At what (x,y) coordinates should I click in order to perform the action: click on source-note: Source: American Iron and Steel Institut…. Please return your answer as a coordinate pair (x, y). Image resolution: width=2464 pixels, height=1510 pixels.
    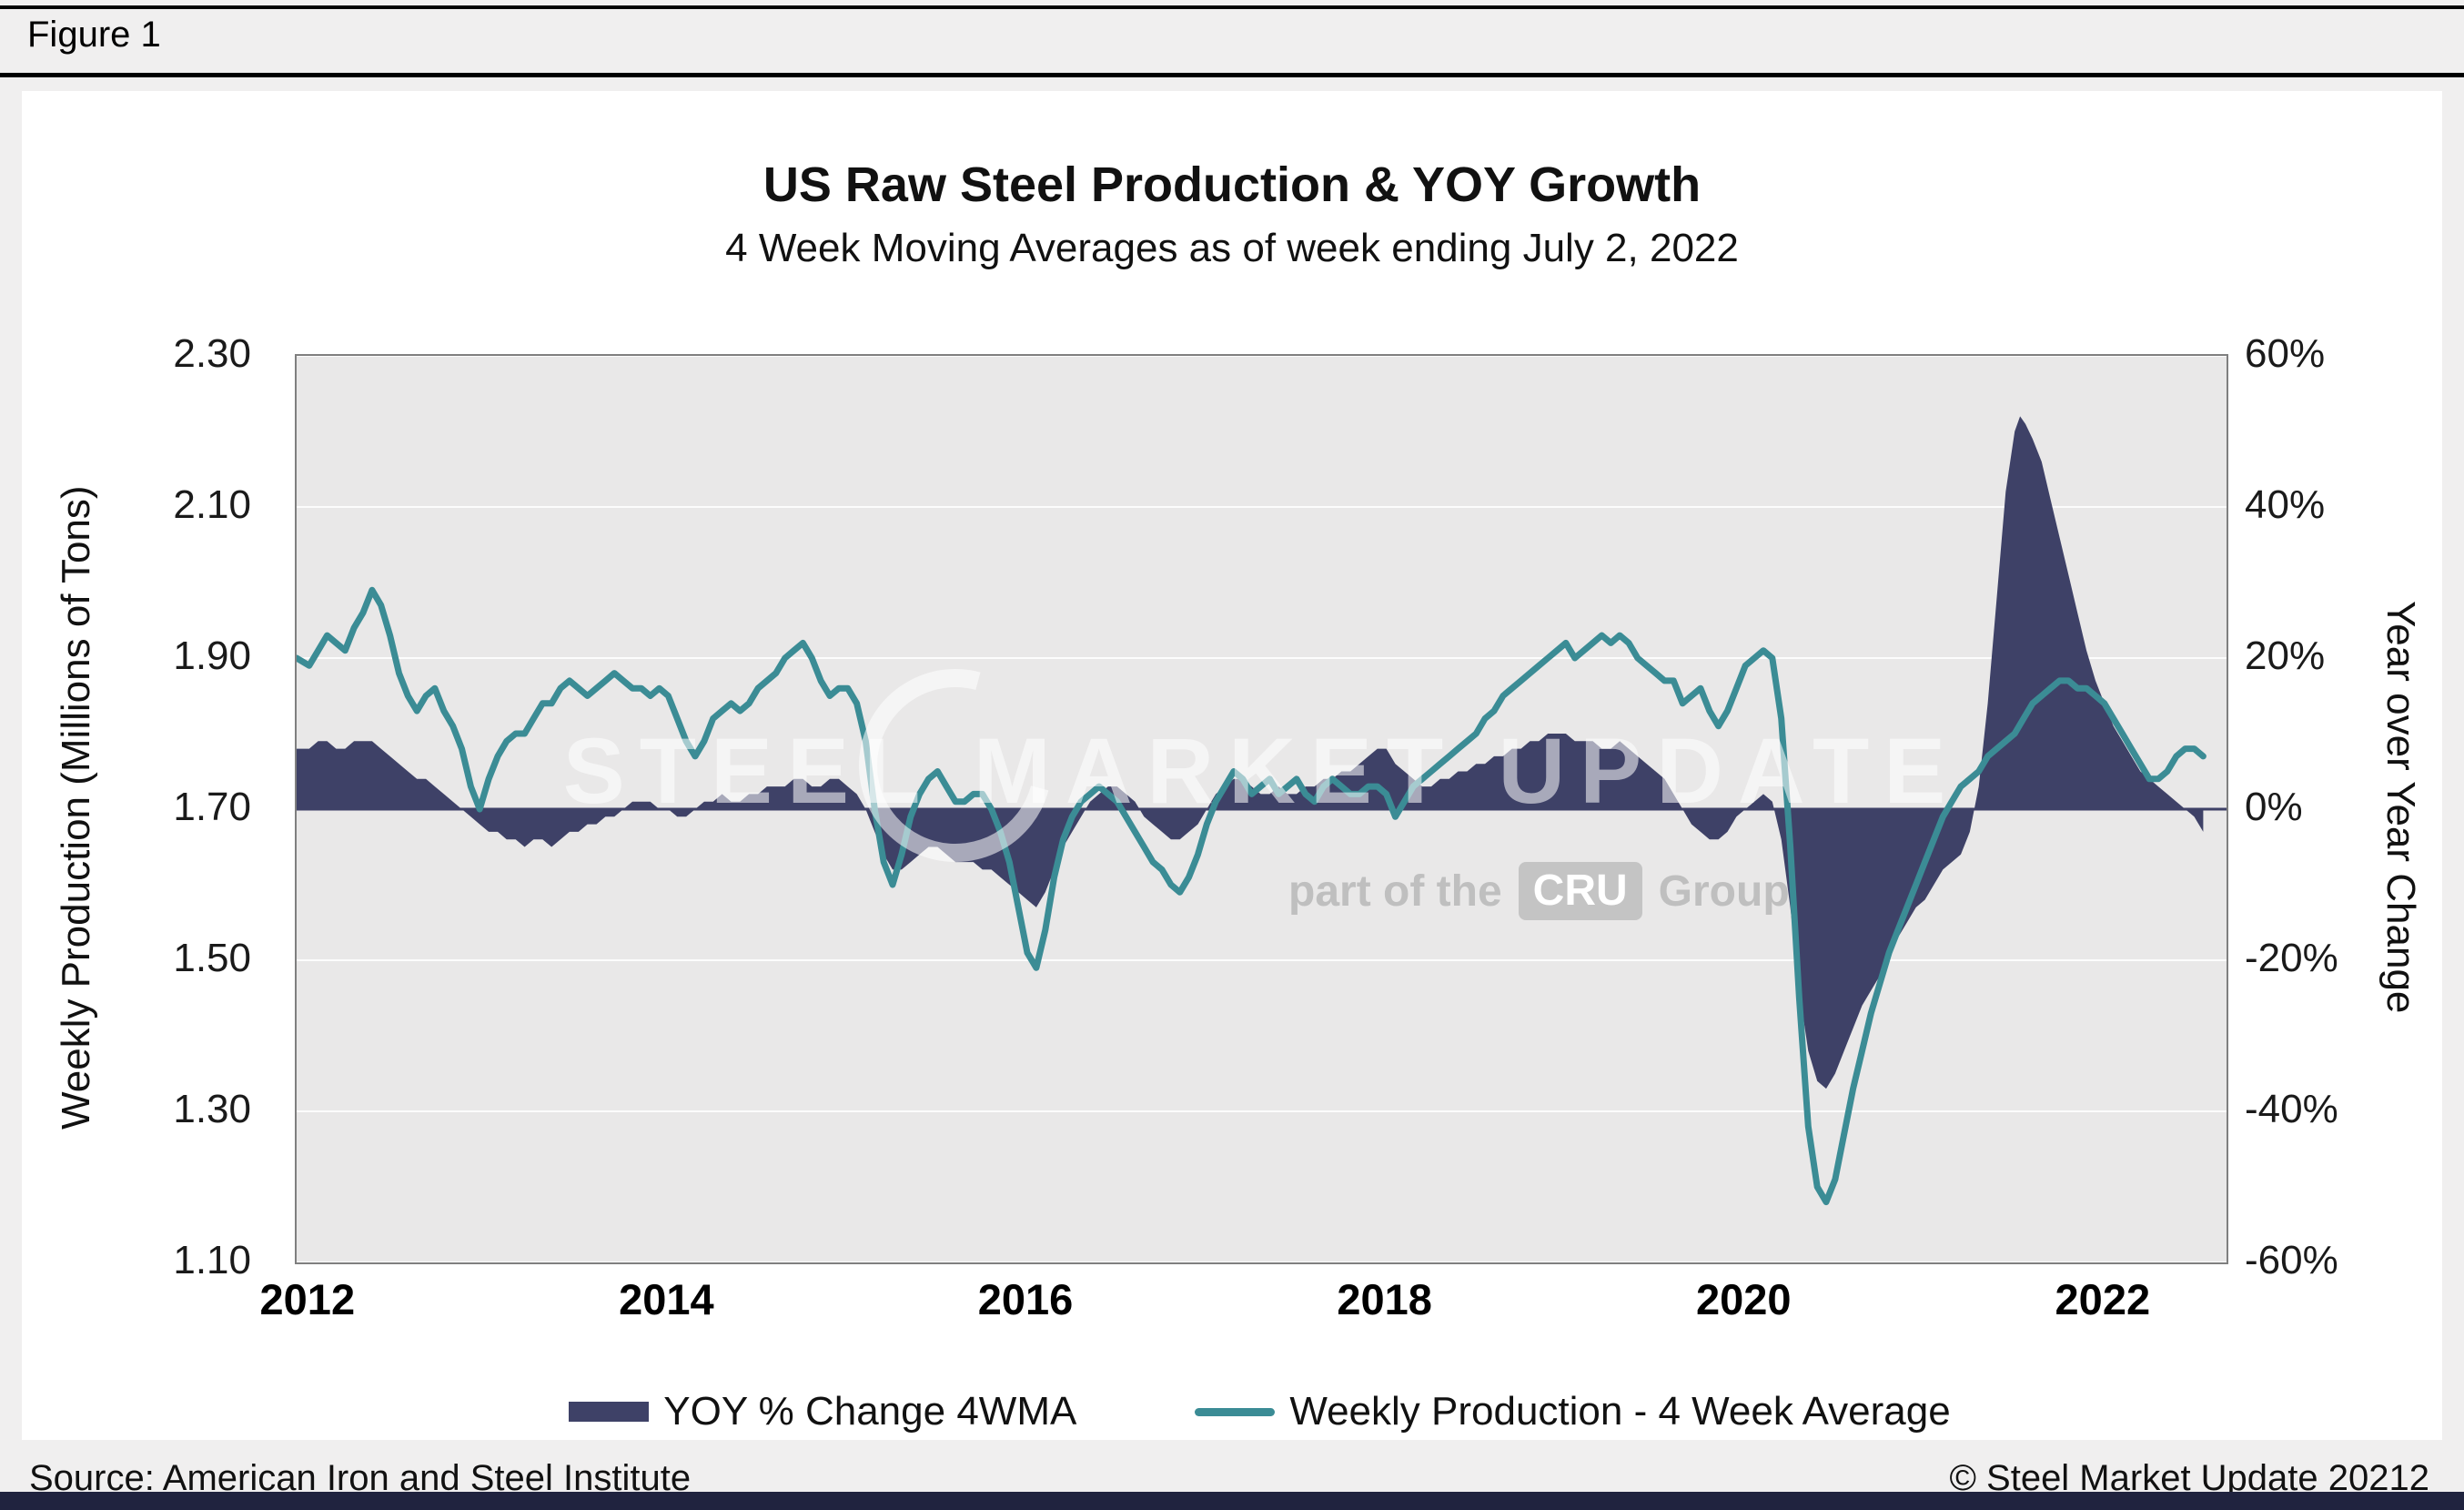
    Looking at the image, I should click on (360, 1478).